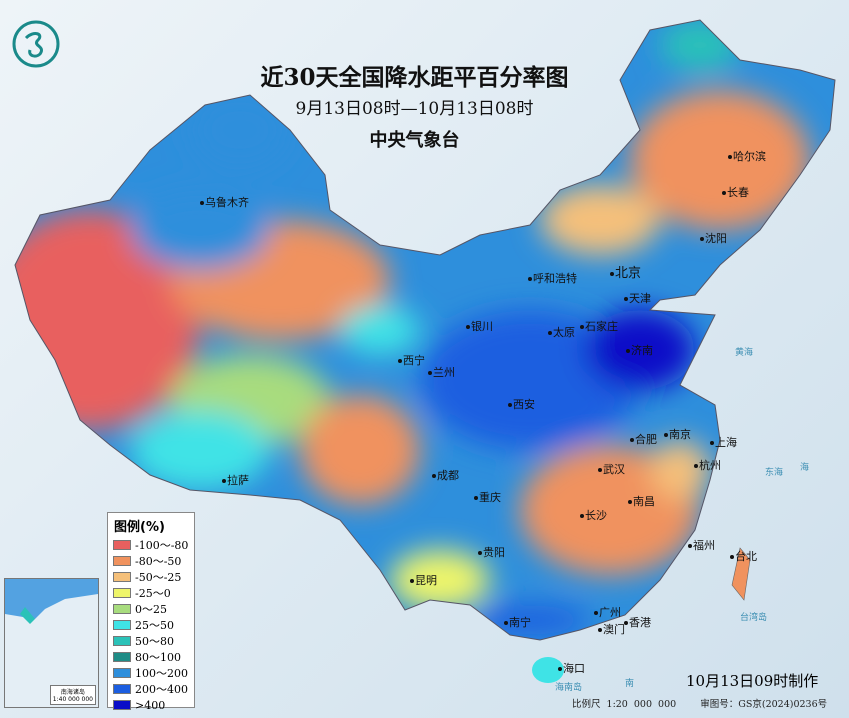 This screenshot has height=718, width=849. I want to click on city-label: 乌鲁木齐, so click(224, 202).